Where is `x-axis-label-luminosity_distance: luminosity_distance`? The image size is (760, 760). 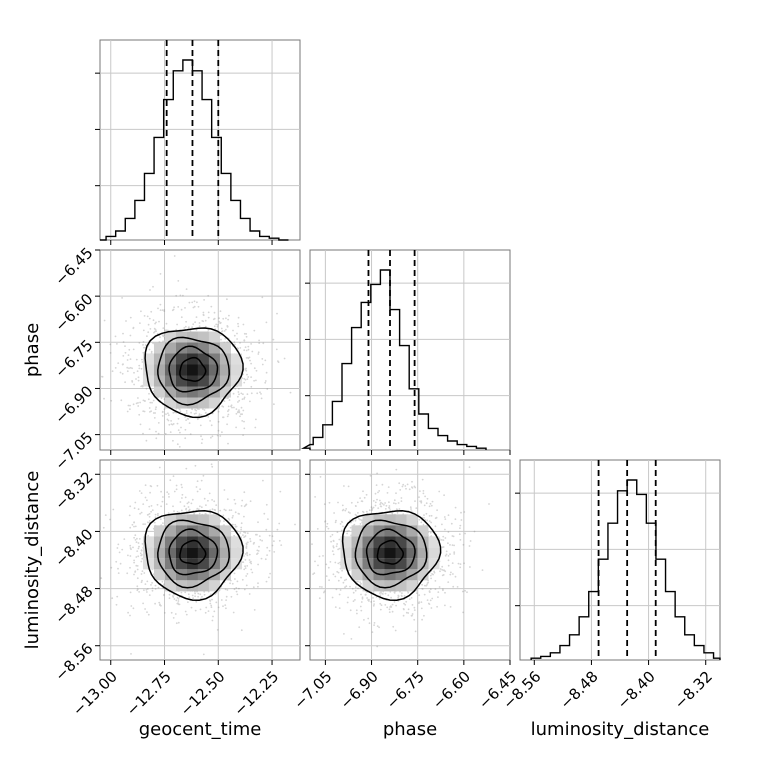 x-axis-label-luminosity_distance: luminosity_distance is located at coordinates (620, 729).